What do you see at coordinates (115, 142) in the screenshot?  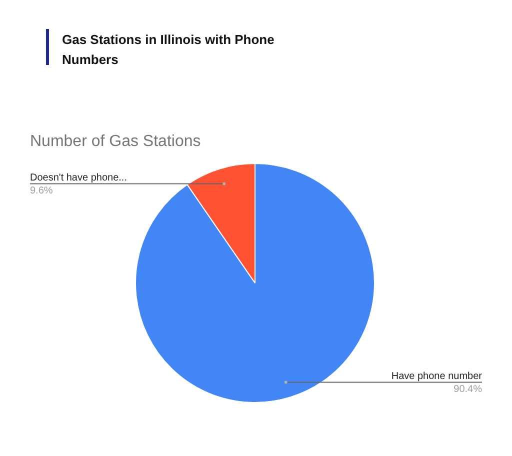 I see `chart-subtitle: Number of Gas Stations` at bounding box center [115, 142].